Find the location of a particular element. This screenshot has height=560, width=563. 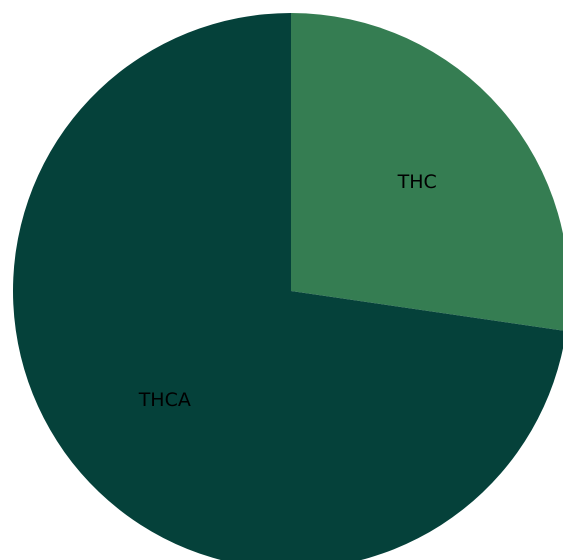

pie-label-thca: THCA is located at coordinates (164, 400).